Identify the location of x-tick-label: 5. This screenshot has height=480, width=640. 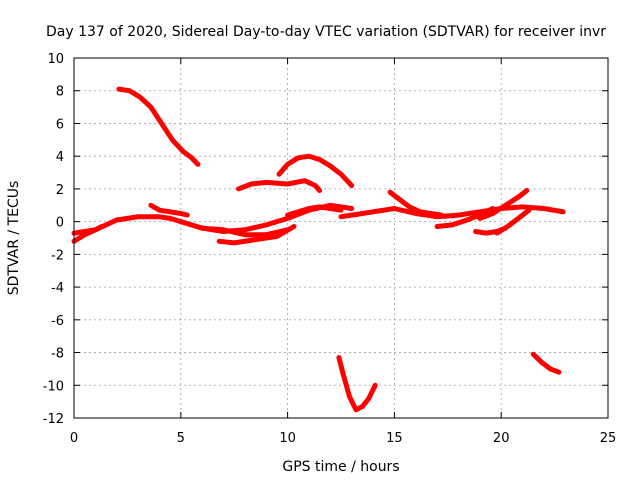
(181, 438).